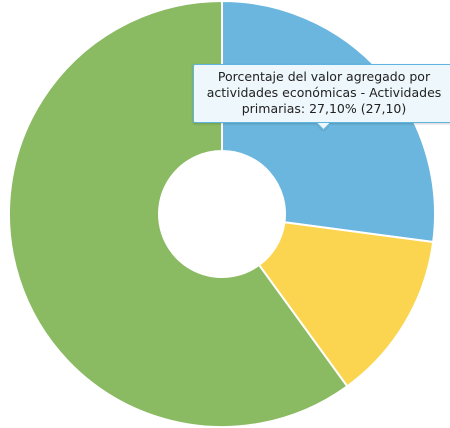  I want to click on tooltip-line-1: Porcentaje del valor agregado por, so click(324, 76).